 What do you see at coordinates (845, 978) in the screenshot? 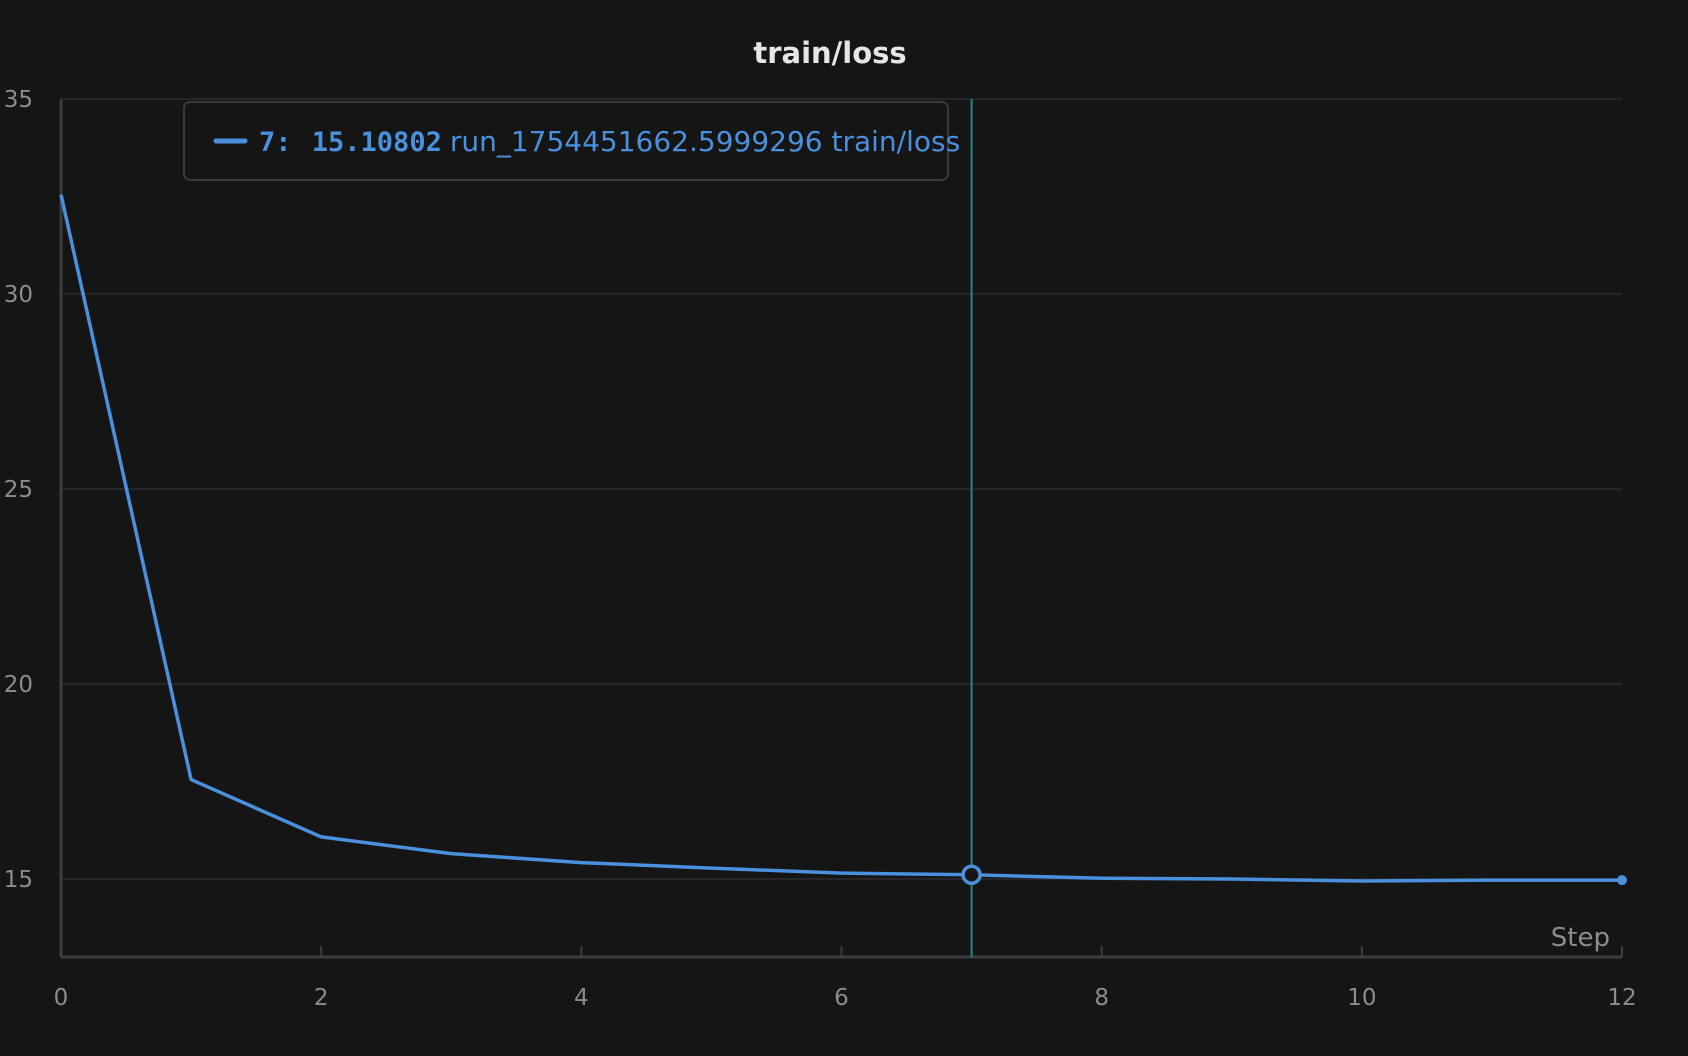
I see `x-axis-ticks: 0 2 4 6 8 10 12` at bounding box center [845, 978].